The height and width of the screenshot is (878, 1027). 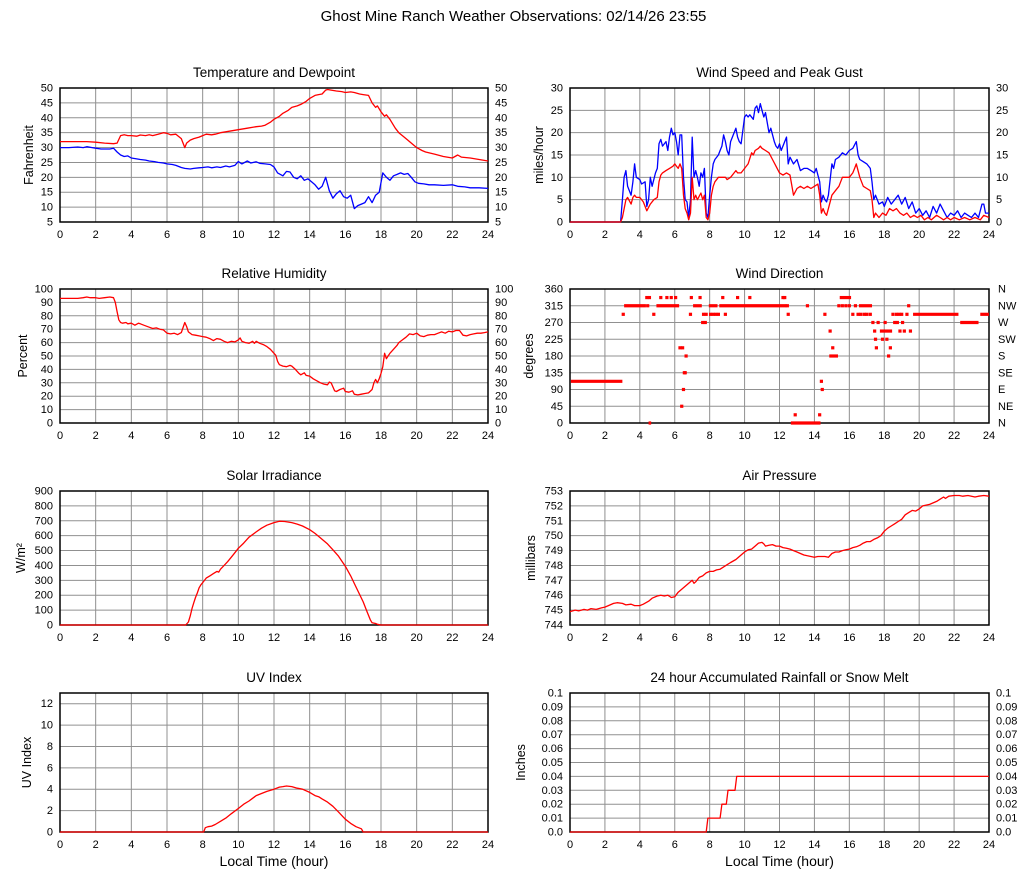 I want to click on chart-title: Wind Direction, so click(x=780, y=273).